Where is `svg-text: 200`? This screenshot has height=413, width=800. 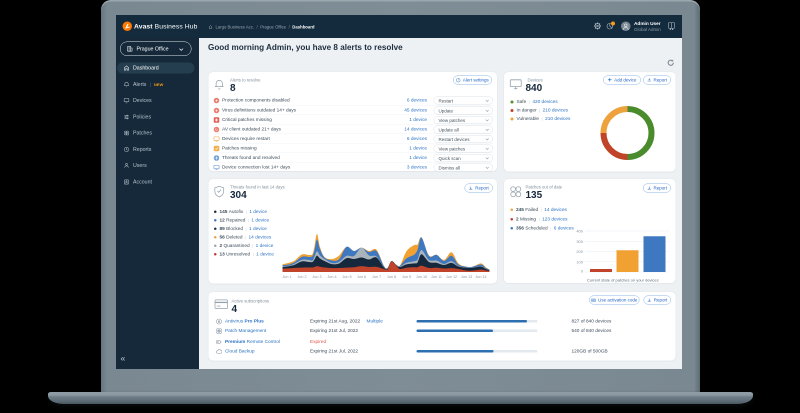 svg-text: 200 is located at coordinates (579, 251).